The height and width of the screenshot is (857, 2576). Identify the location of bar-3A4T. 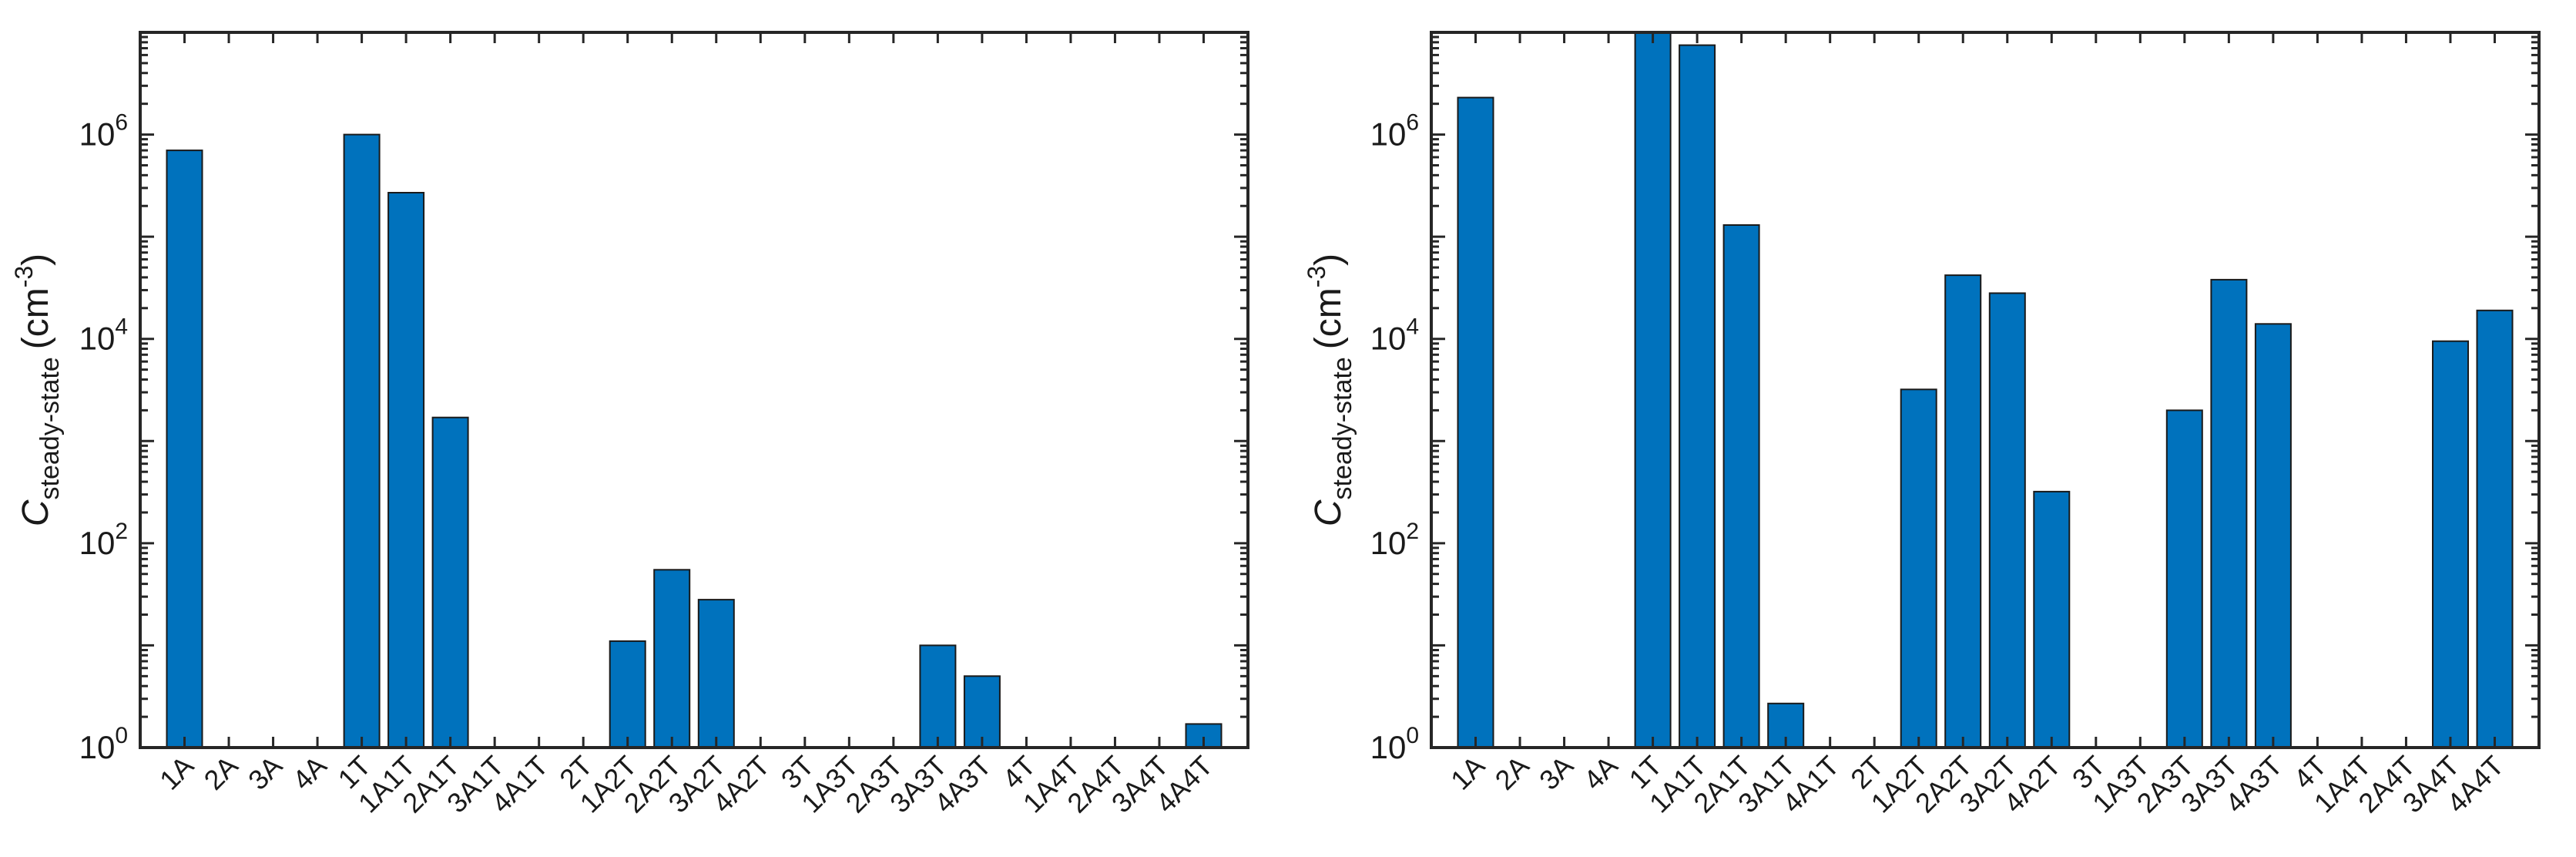
(2450, 544).